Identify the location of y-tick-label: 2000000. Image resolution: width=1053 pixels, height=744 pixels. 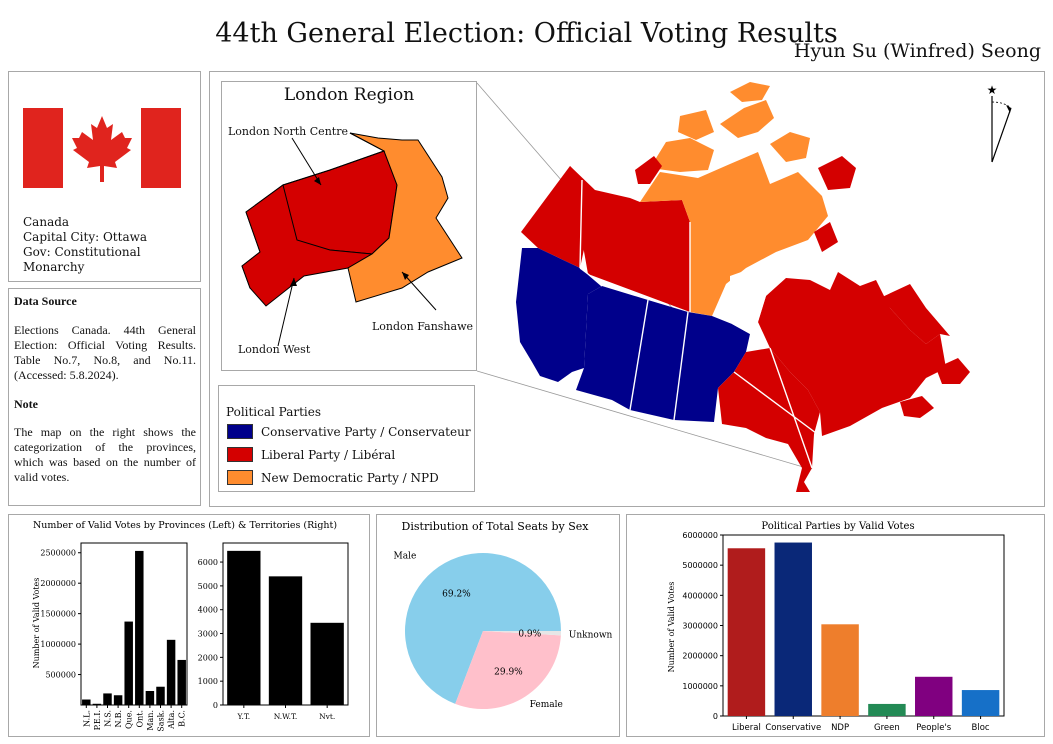
(58, 583).